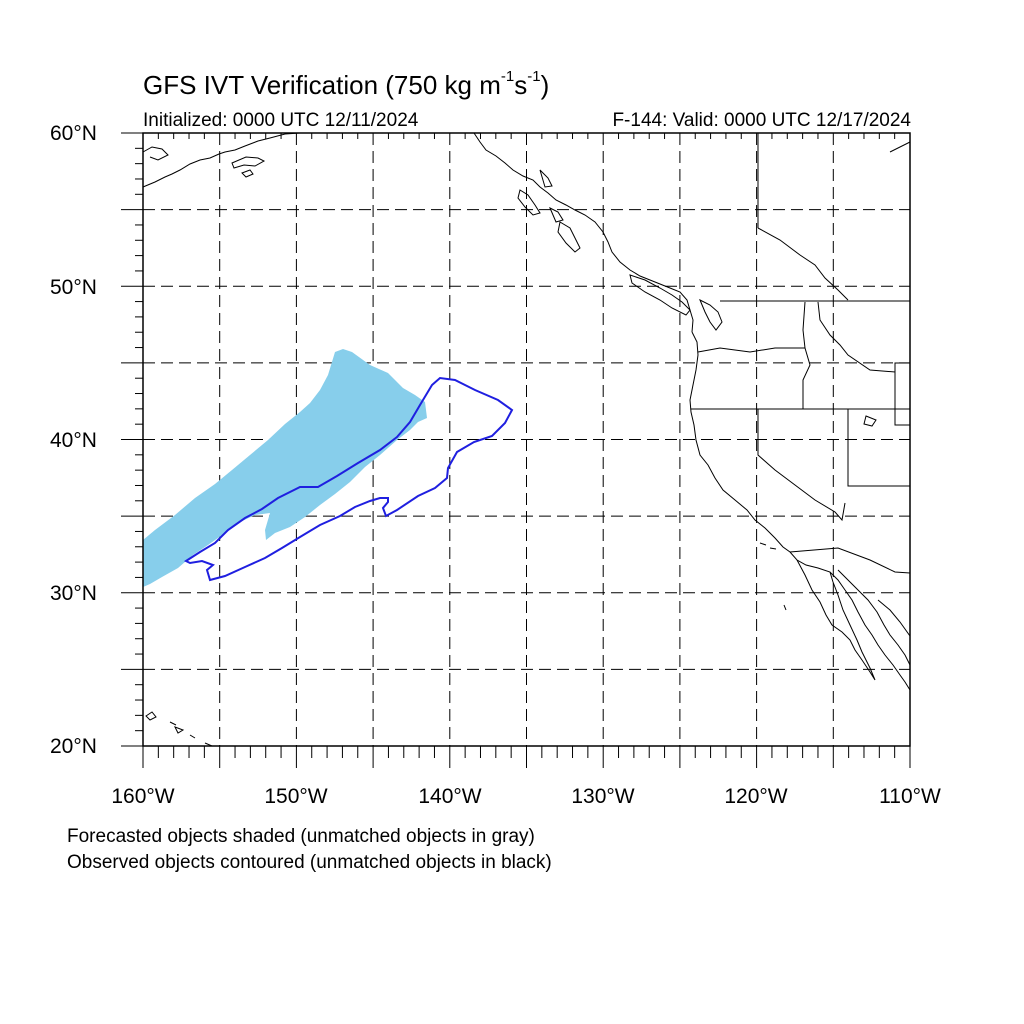 Image resolution: width=1024 pixels, height=1024 pixels. Describe the element at coordinates (801, 465) in the screenshot. I see `california-nevada-border` at that location.